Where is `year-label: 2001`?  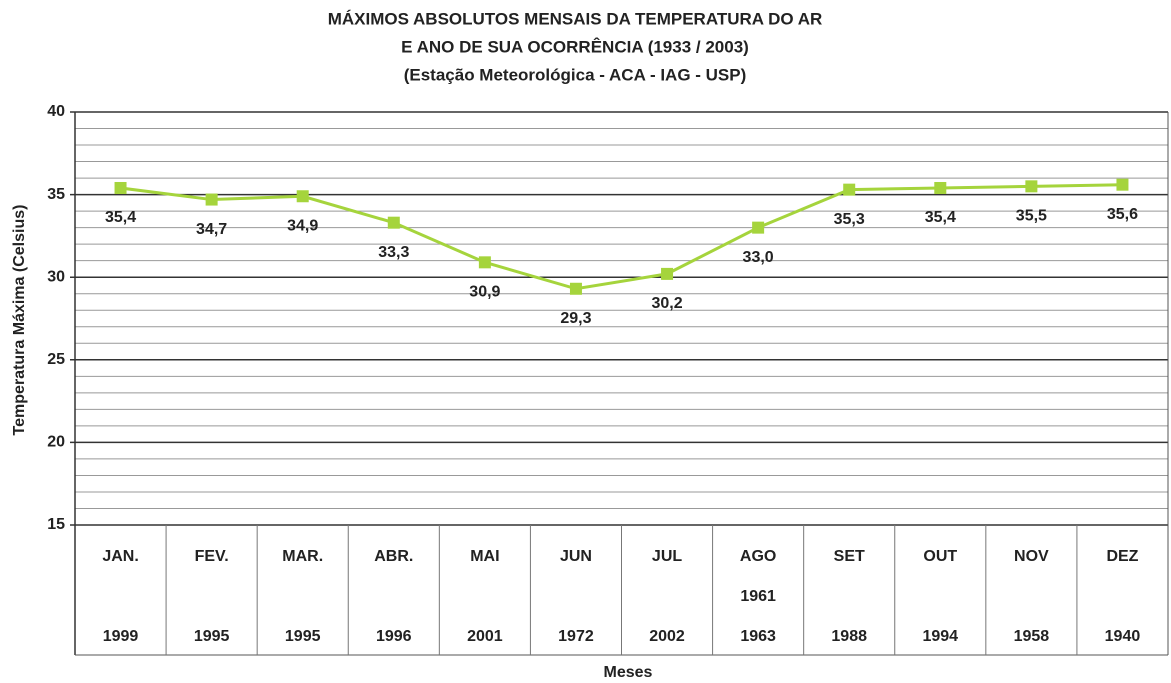
year-label: 2001 is located at coordinates (485, 636).